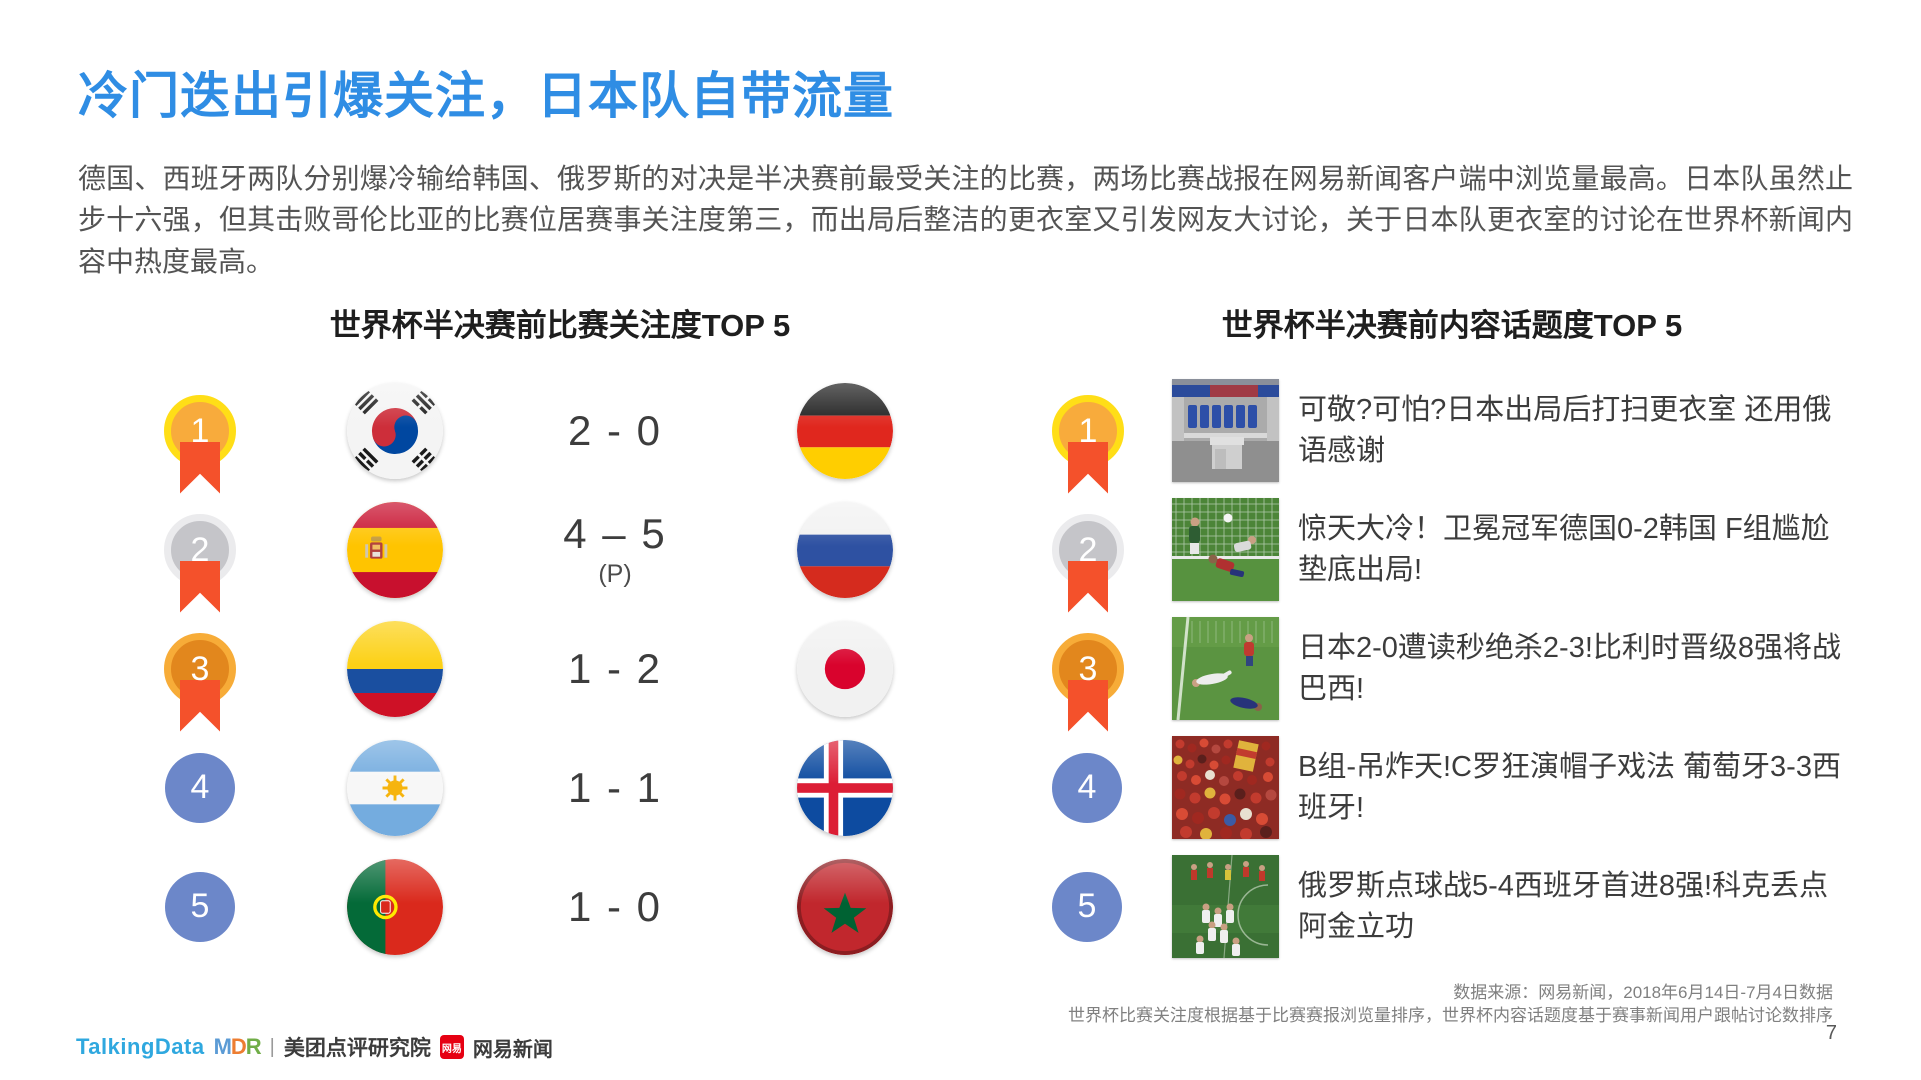 This screenshot has height=1080, width=1921. Describe the element at coordinates (1643, 992) in the screenshot. I see `source-line-1: 数据来源：网易新闻，2018年6月14日-7月4日数据` at that location.